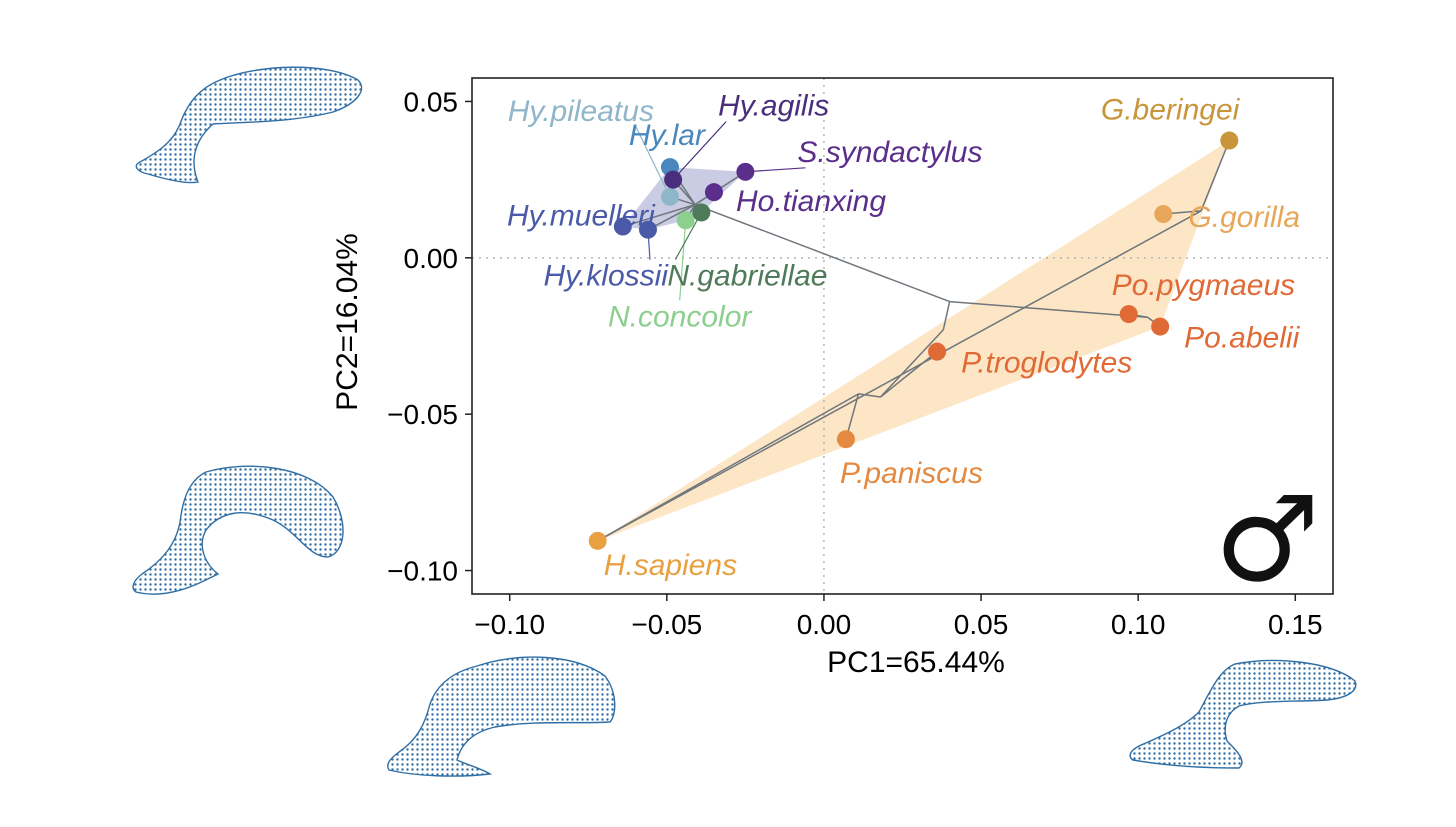 This screenshot has height=827, width=1456. I want to click on hull-gibbons, so click(684, 198).